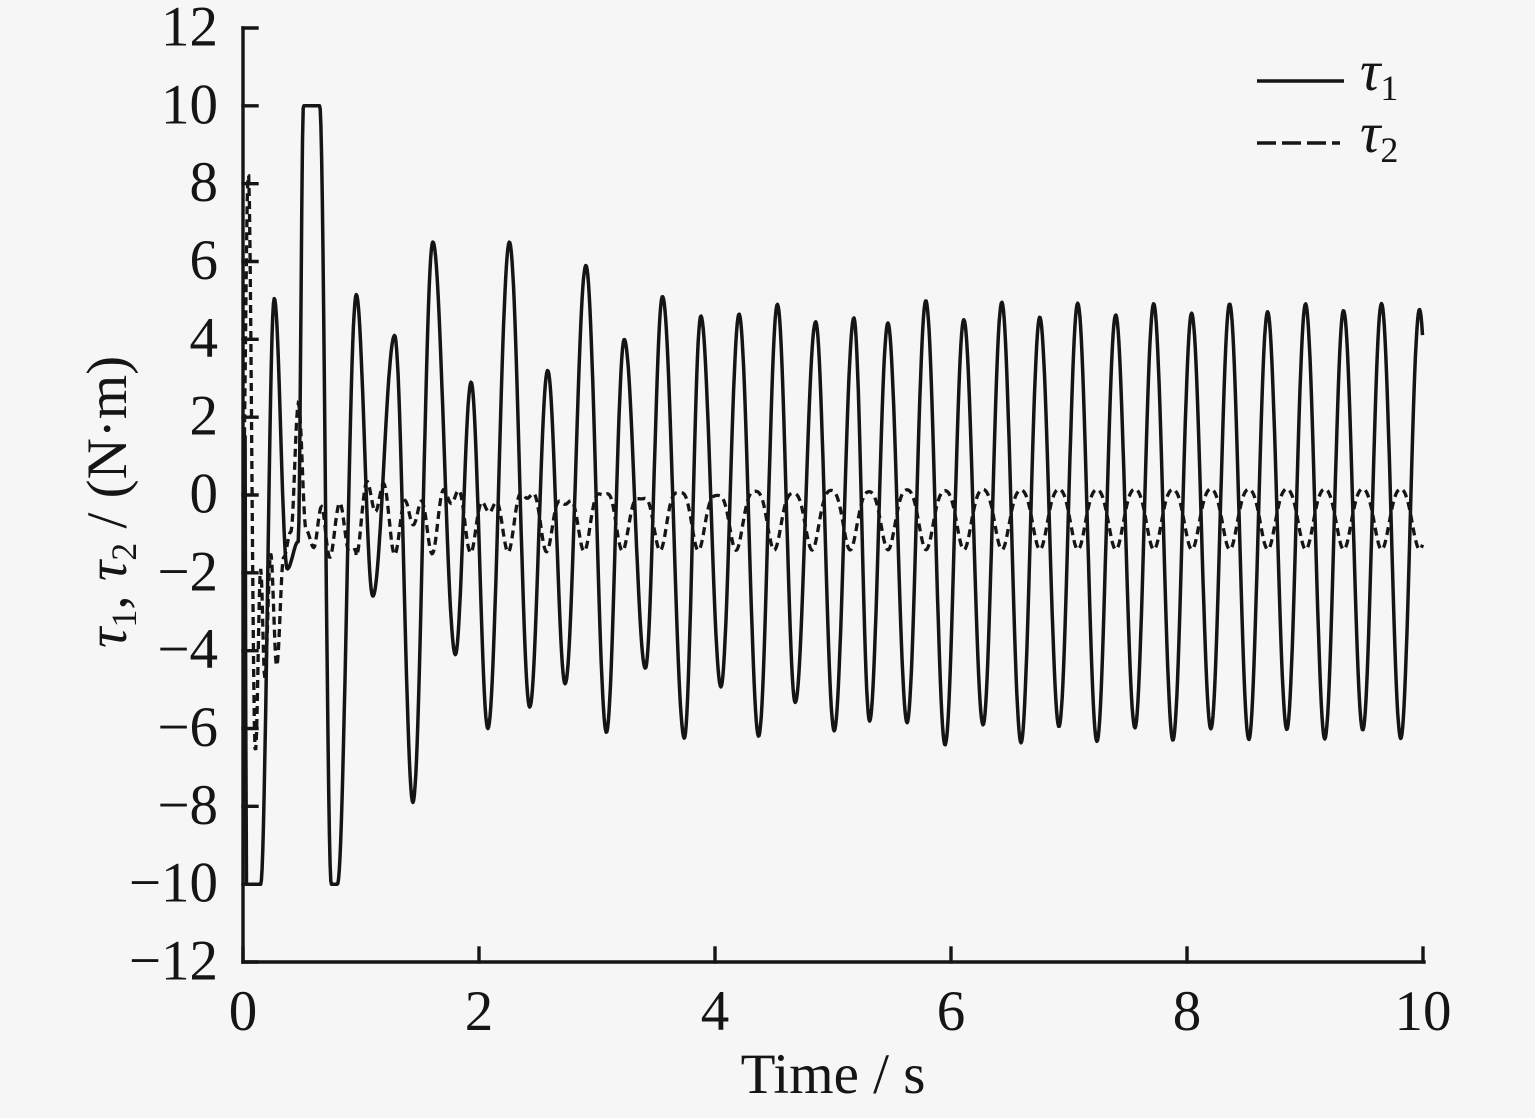 The width and height of the screenshot is (1535, 1118). Describe the element at coordinates (187, 805) in the screenshot. I see `svg-text: −8` at that location.